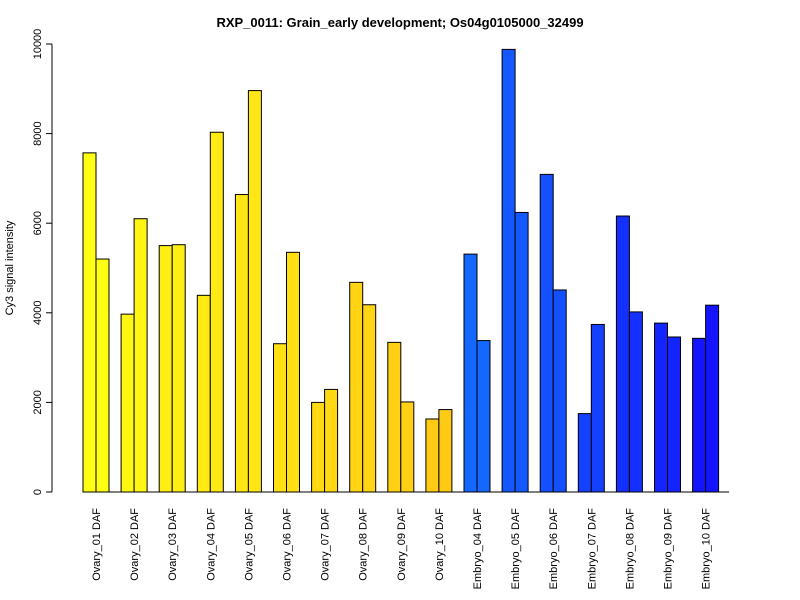  I want to click on x-tick-label: Ovary_03 DAF, so click(173, 544).